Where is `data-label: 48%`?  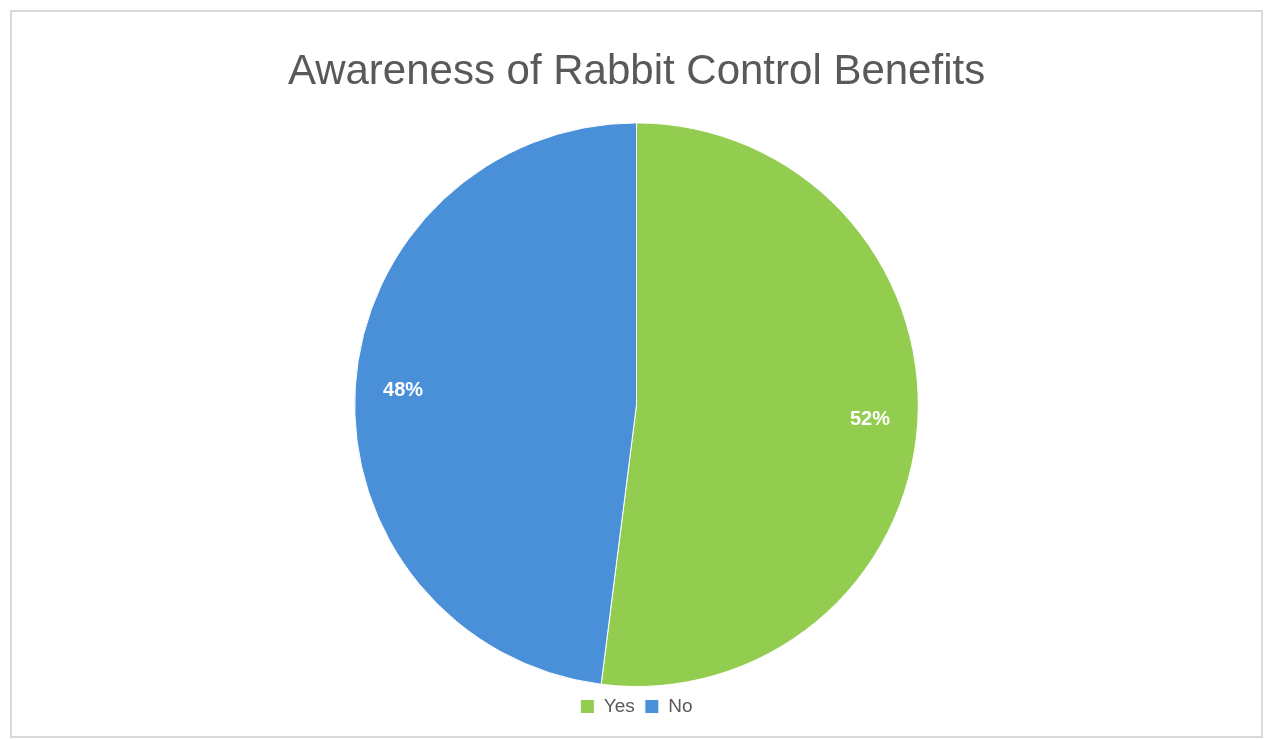
data-label: 48% is located at coordinates (403, 388).